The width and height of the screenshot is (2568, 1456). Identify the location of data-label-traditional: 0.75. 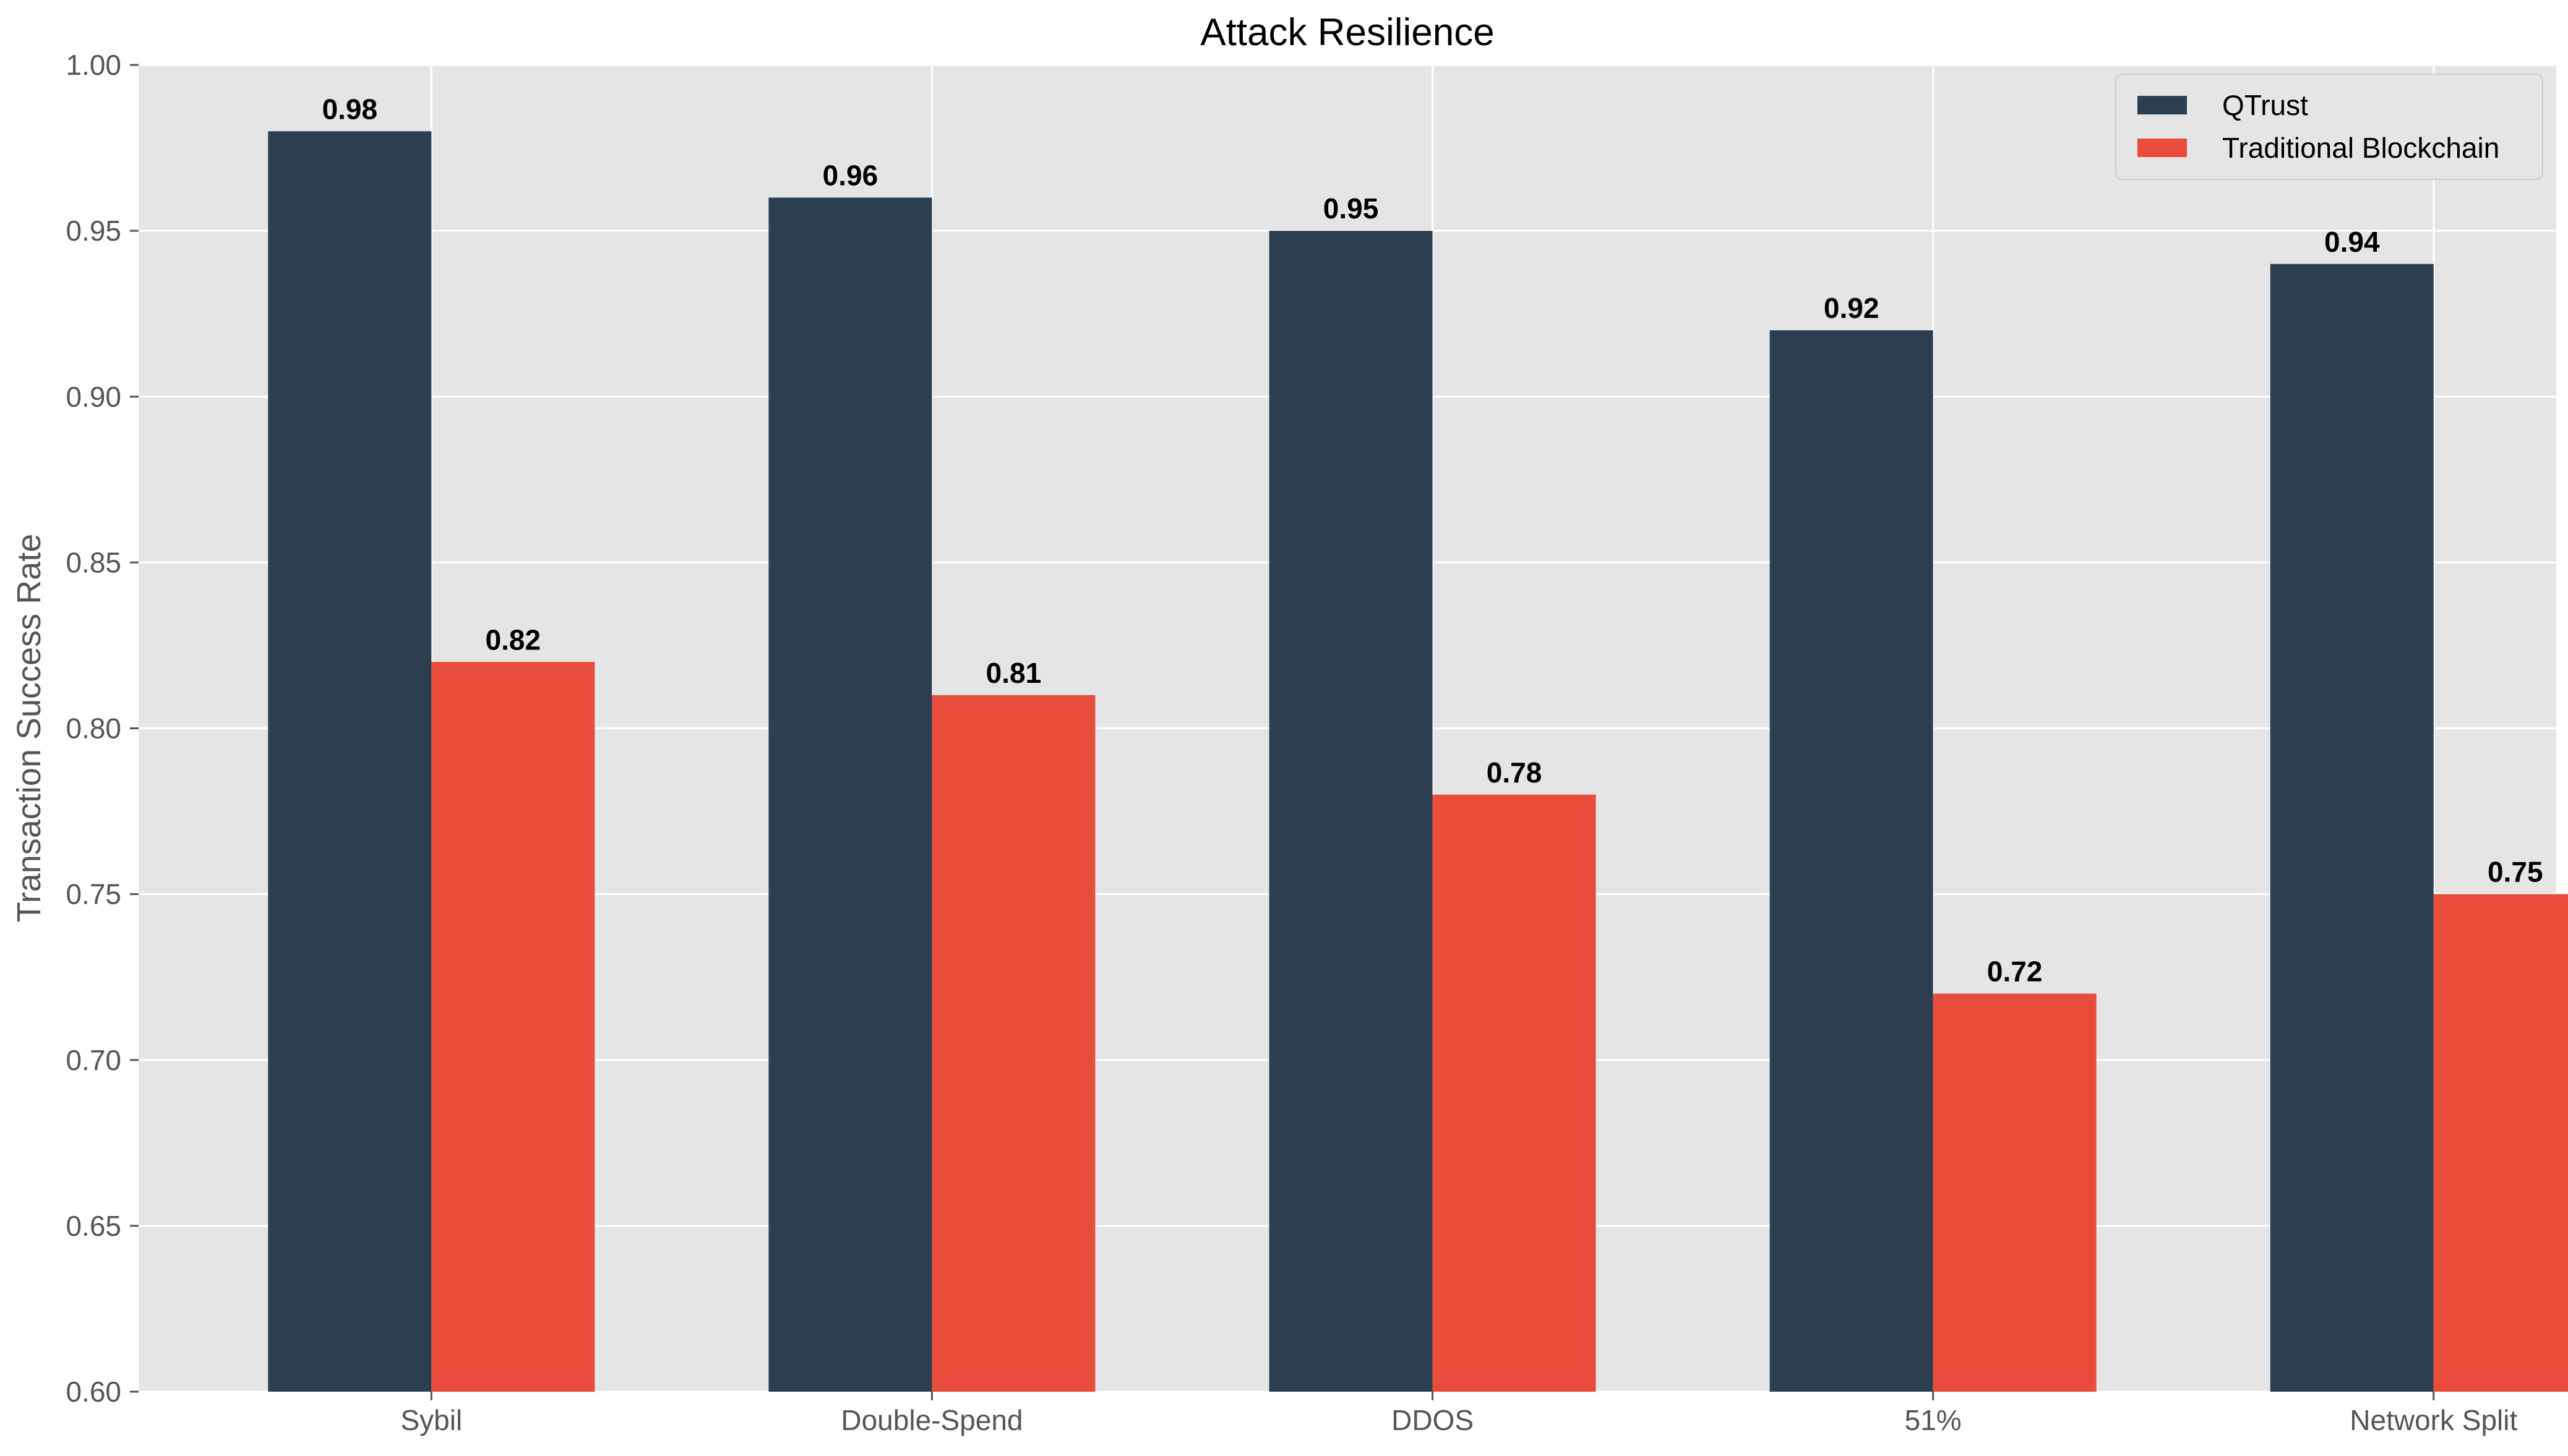
(2516, 872).